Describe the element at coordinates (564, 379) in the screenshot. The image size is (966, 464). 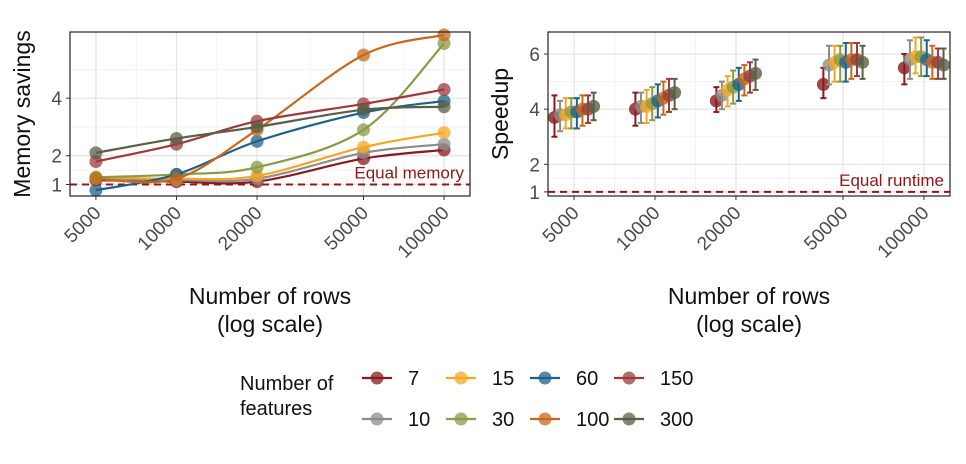
I see `legend-item-60: 60` at that location.